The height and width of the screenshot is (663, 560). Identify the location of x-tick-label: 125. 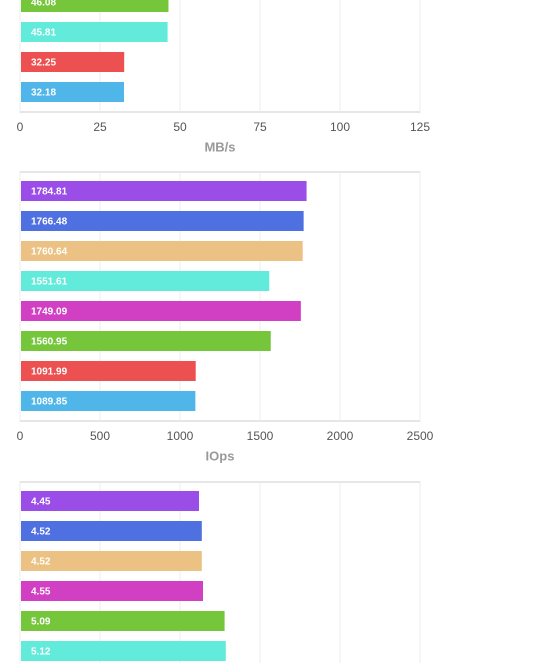
(420, 127).